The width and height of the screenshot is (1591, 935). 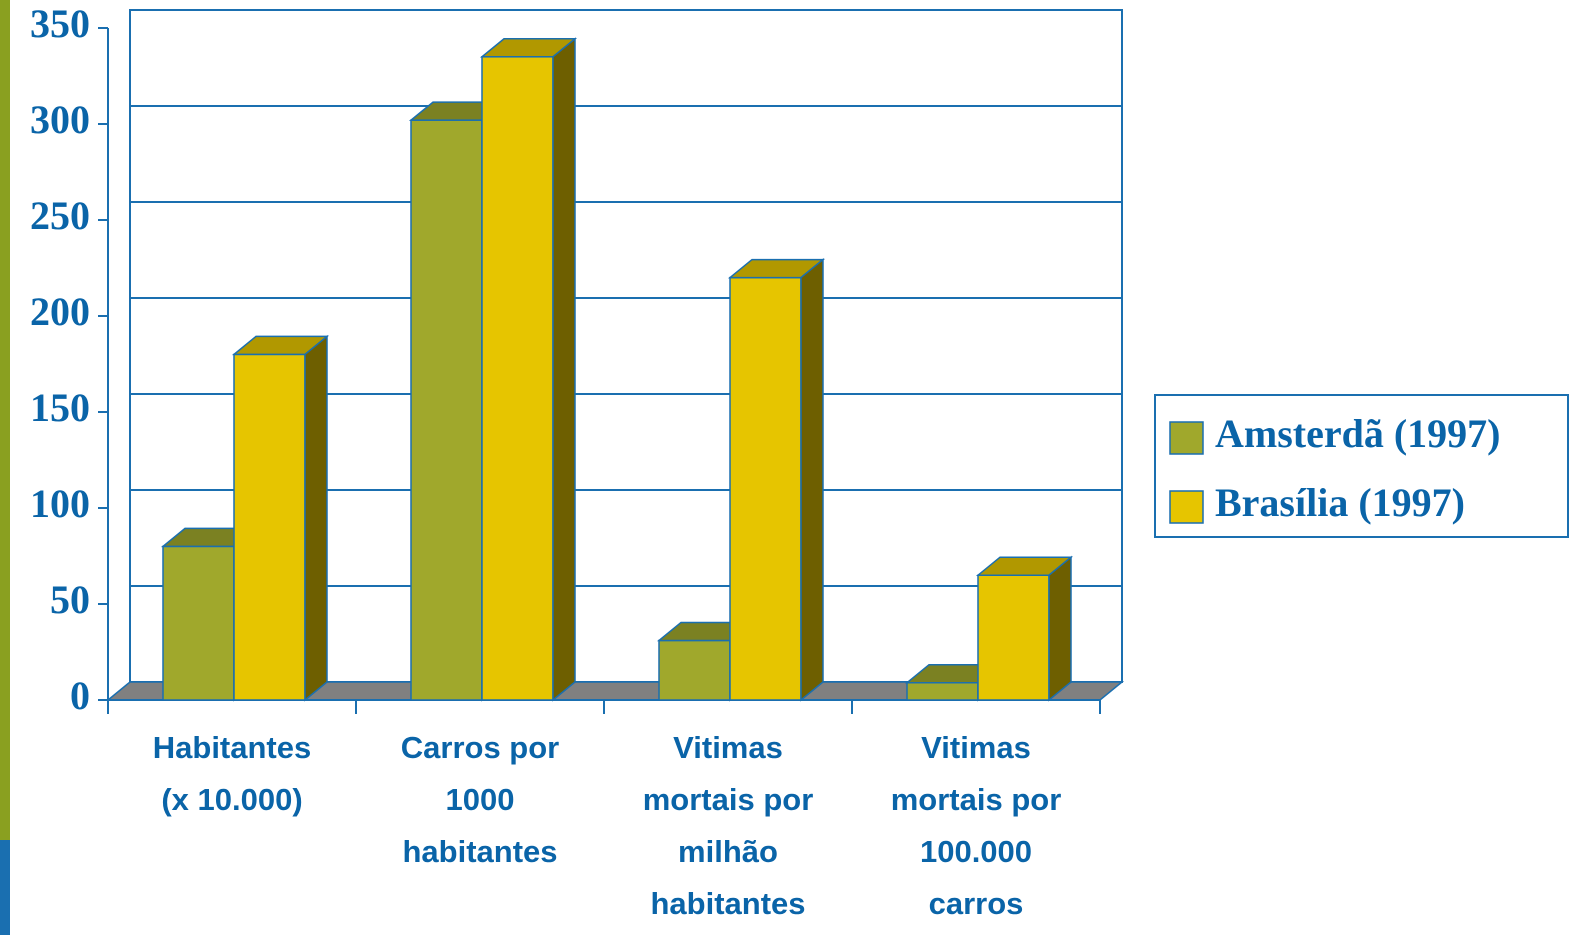 I want to click on y-tick-label: 200, so click(x=60, y=311).